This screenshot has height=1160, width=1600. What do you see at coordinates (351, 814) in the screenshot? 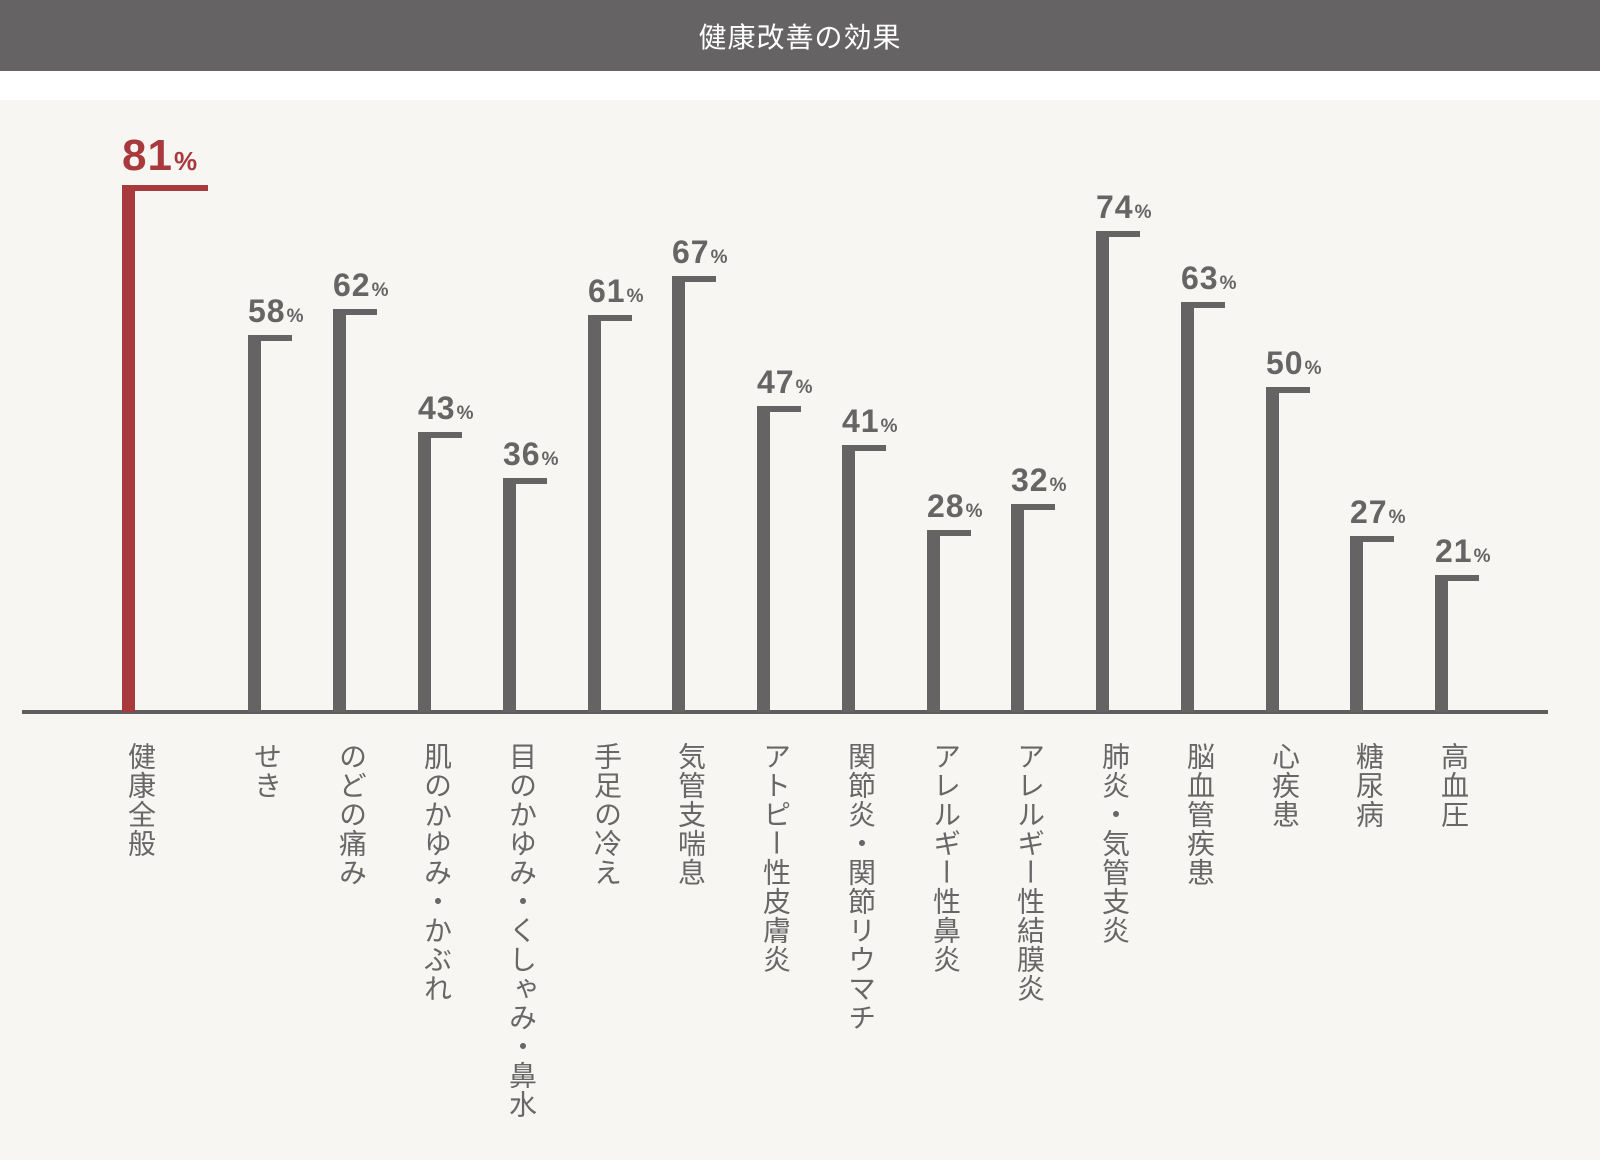
I see `category-label: のどの痛み` at bounding box center [351, 814].